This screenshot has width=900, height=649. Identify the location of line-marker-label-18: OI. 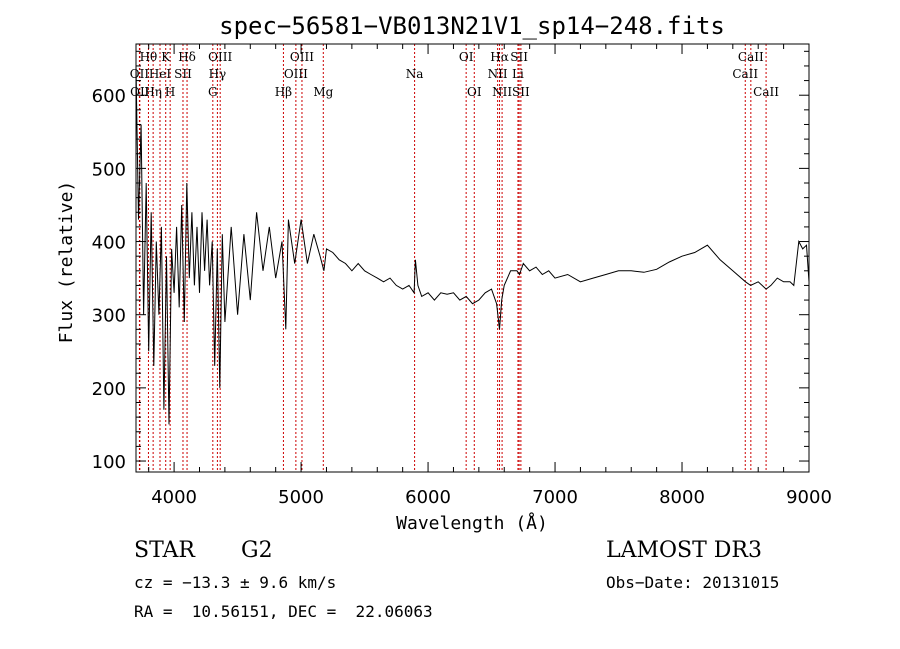
(474, 92).